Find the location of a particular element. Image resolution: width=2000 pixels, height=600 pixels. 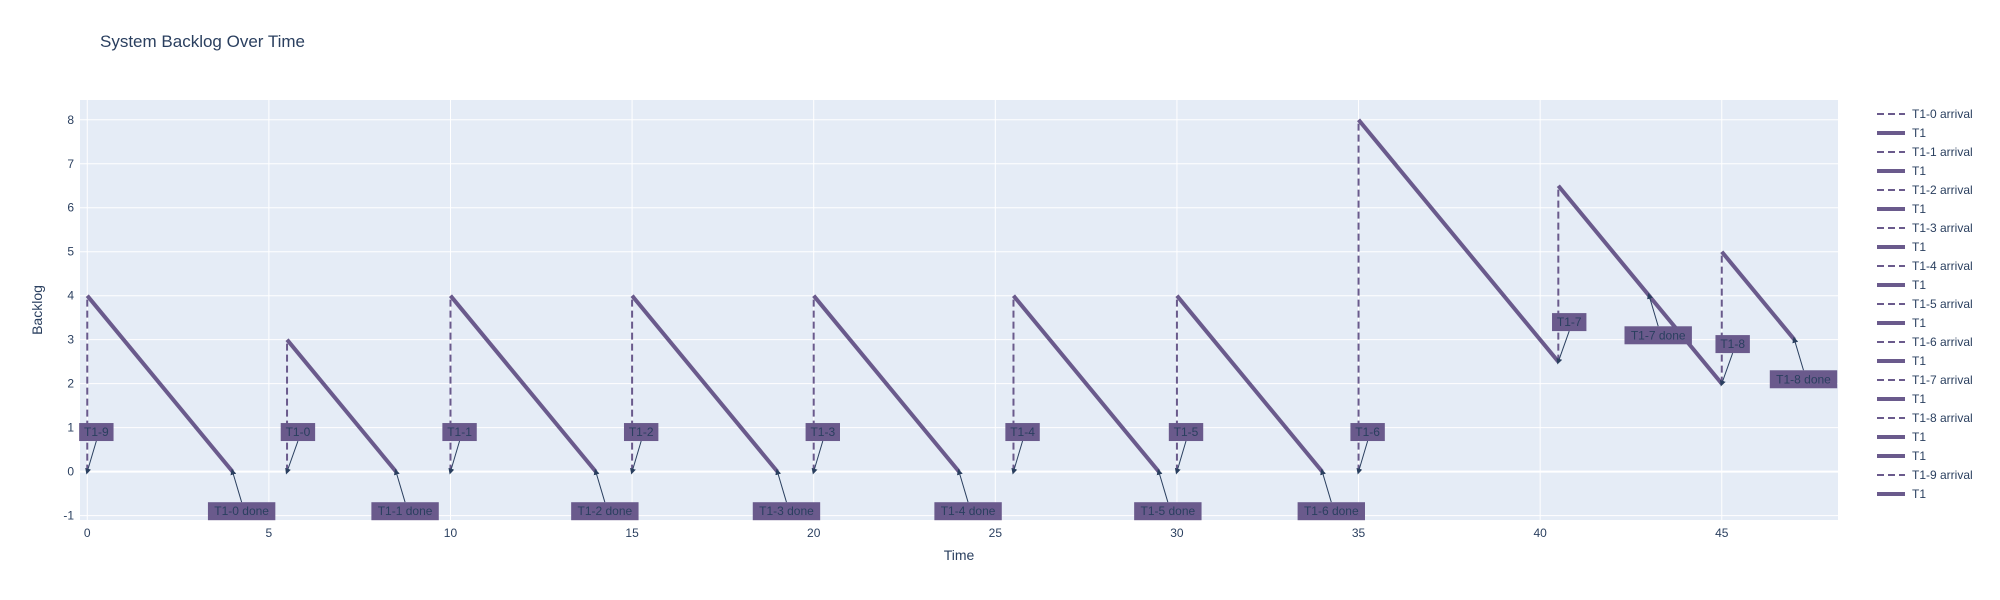

annotation: T1-6 done is located at coordinates (1331, 494).